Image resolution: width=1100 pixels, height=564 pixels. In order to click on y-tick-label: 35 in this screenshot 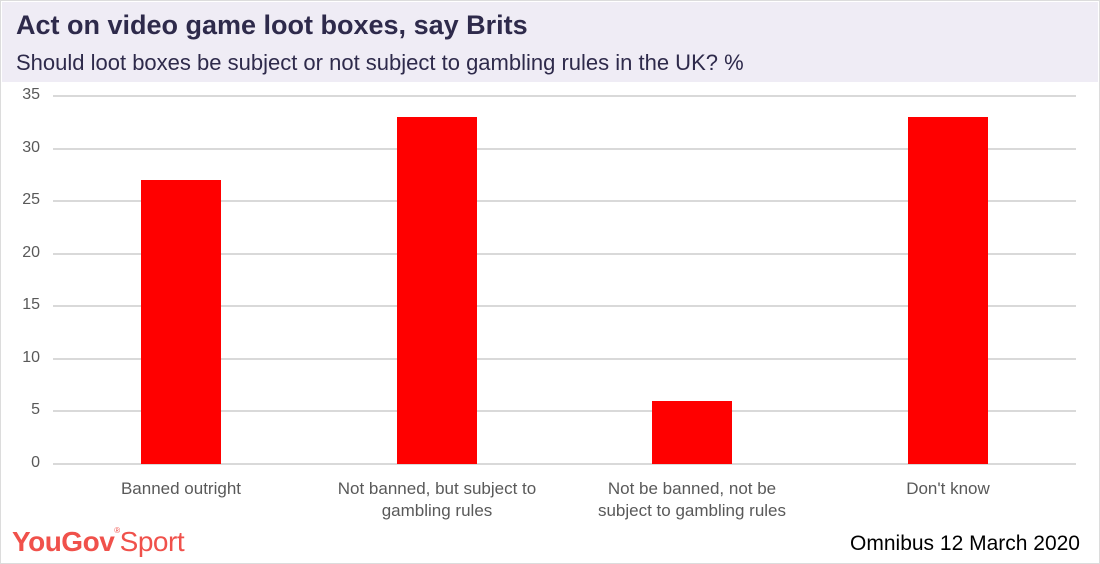, I will do `click(31, 94)`.